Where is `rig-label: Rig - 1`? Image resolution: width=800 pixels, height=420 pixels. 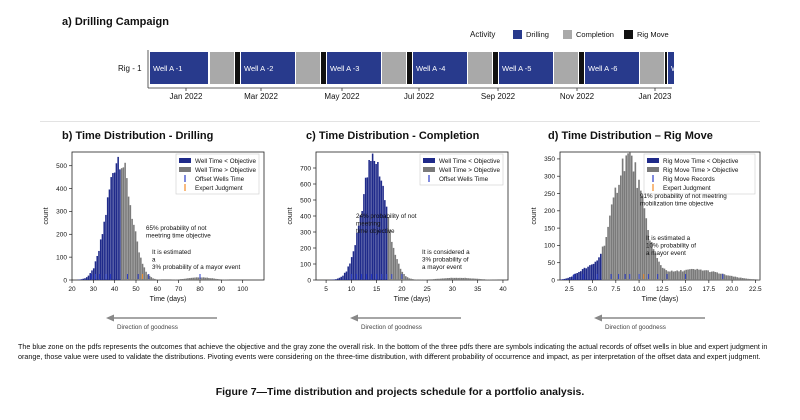 rig-label: Rig - 1 is located at coordinates (130, 68).